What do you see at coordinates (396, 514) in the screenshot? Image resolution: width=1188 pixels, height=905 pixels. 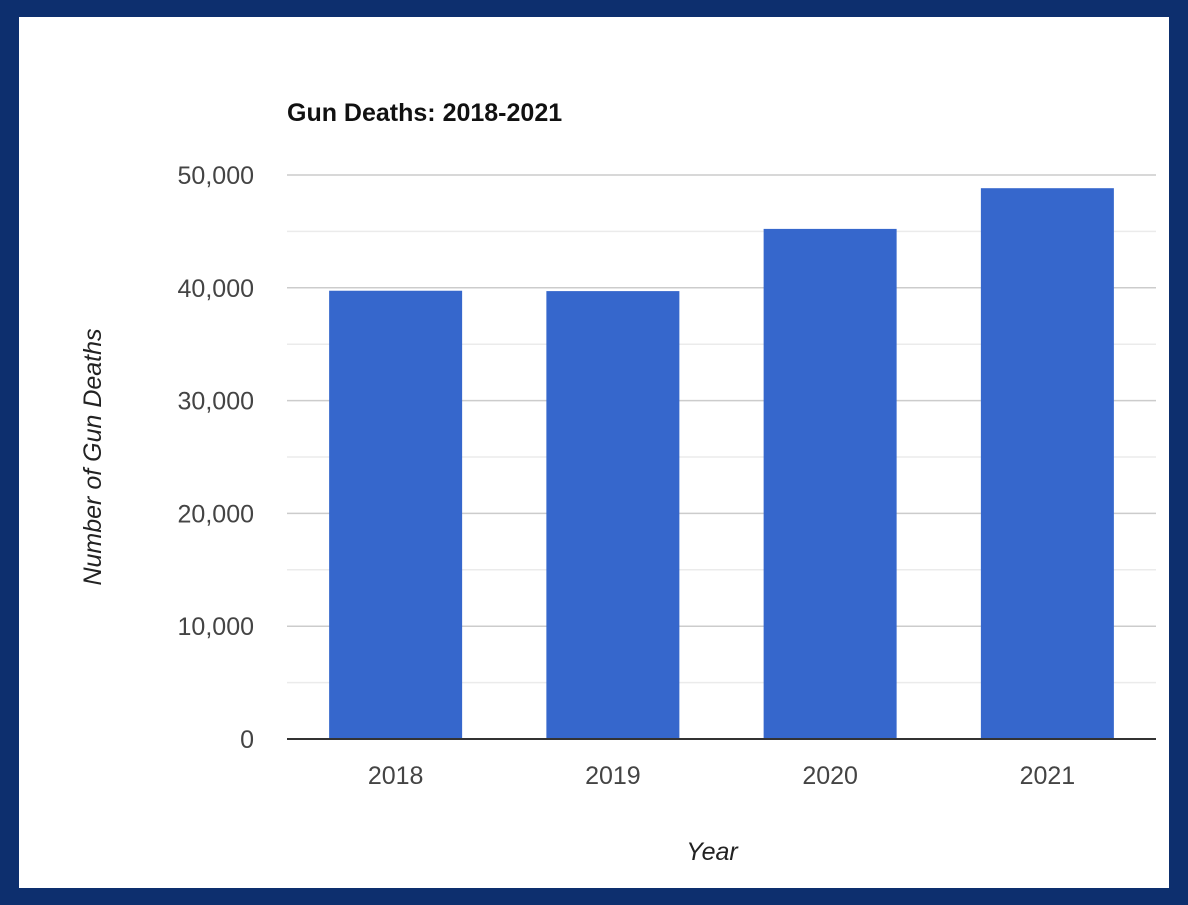 I see `bar-2018` at bounding box center [396, 514].